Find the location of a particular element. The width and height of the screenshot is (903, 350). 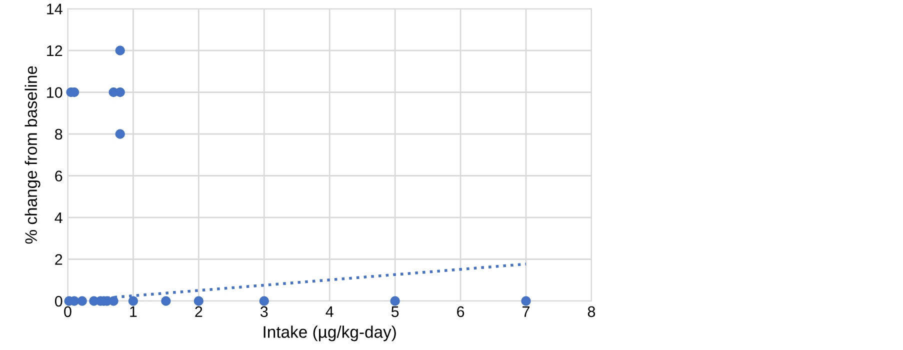

y-tick-label: 12 is located at coordinates (54, 50).